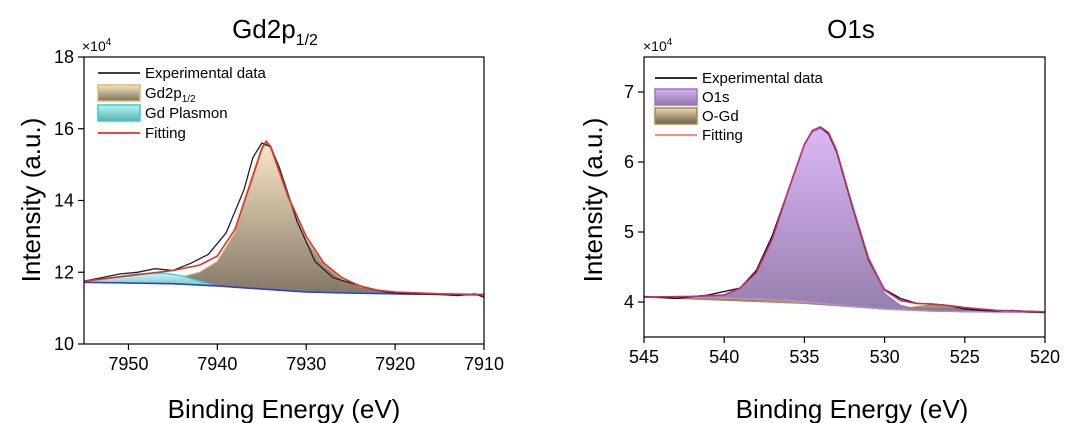  Describe the element at coordinates (64, 344) in the screenshot. I see `y-tick-label: 10` at that location.